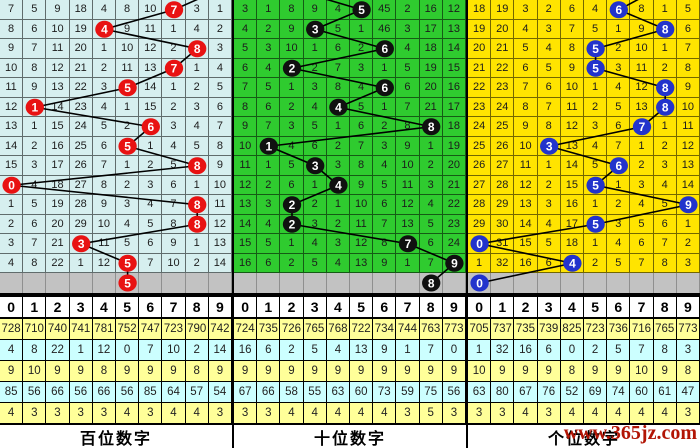 The height and width of the screenshot is (448, 700). Describe the element at coordinates (526, 350) in the screenshot. I see `stat-cell: 16` at that location.